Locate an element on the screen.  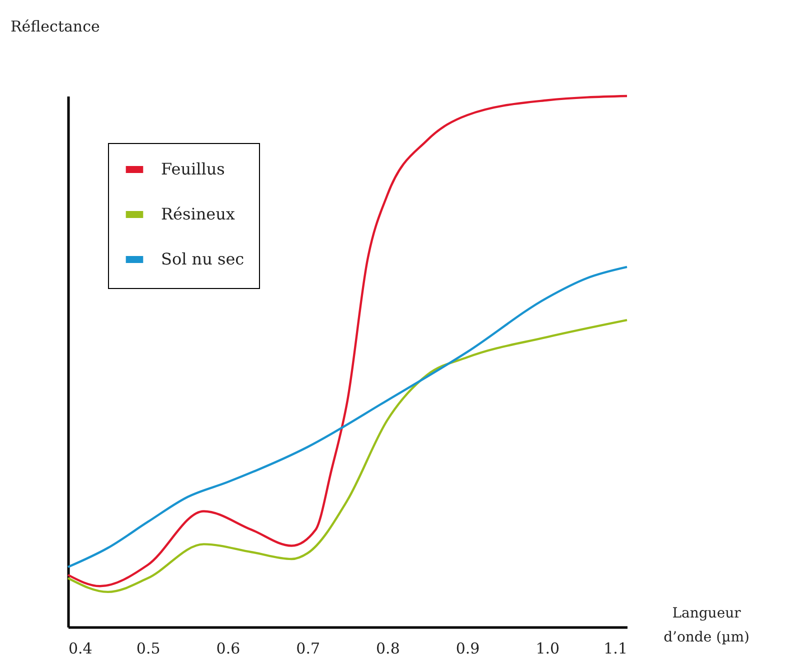
x-tick-label: 0.7 is located at coordinates (308, 649).